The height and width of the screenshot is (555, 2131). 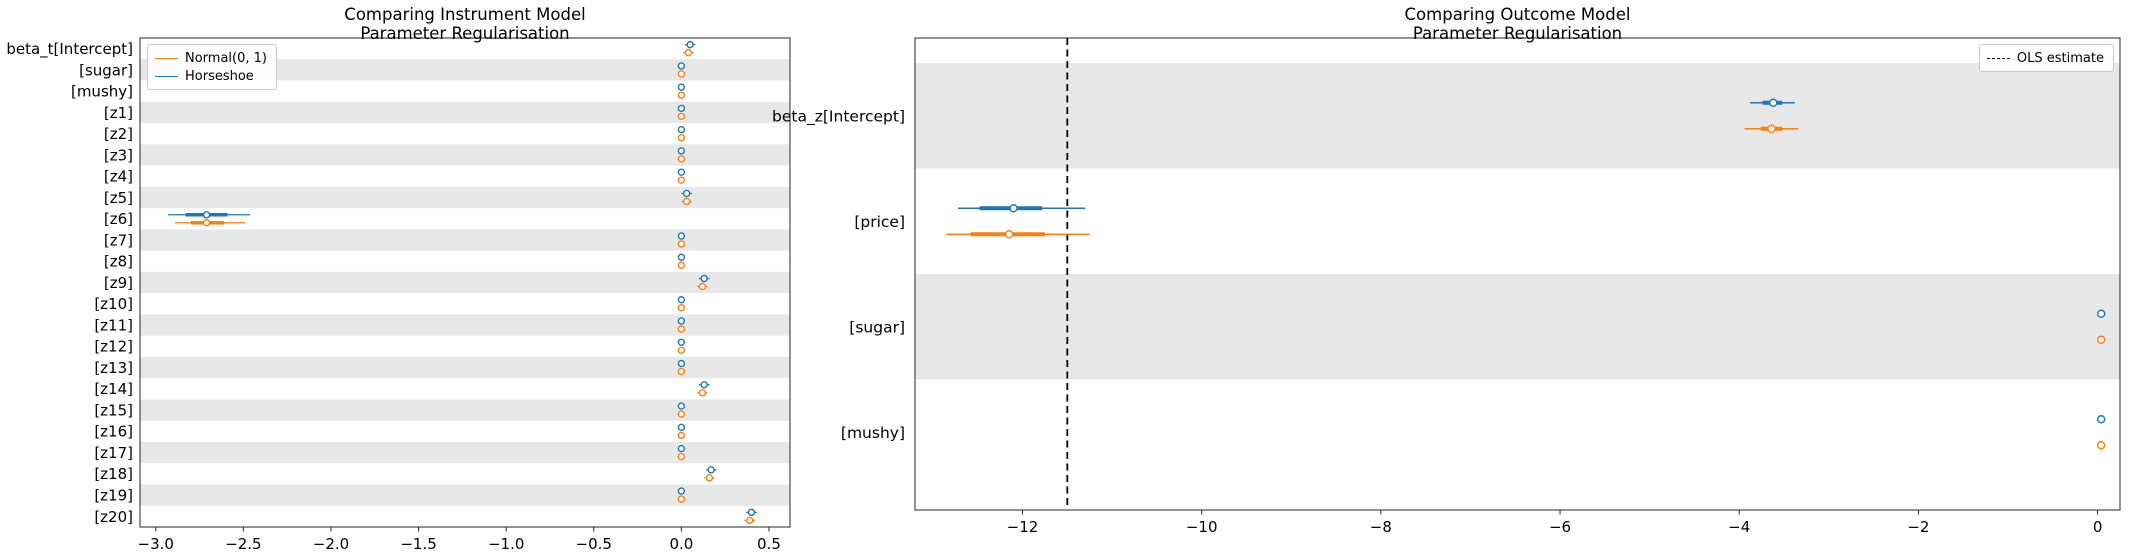 What do you see at coordinates (118, 262) in the screenshot?
I see `y-axis-label: [z8]` at bounding box center [118, 262].